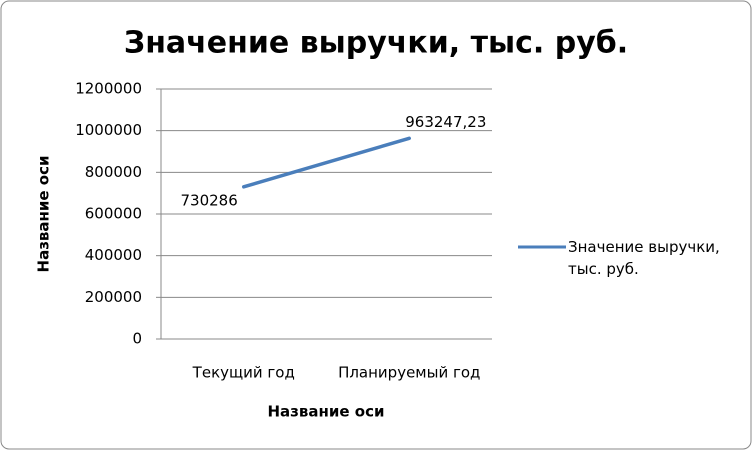 The width and height of the screenshot is (753, 451). I want to click on y-tick-label: 0, so click(137, 339).